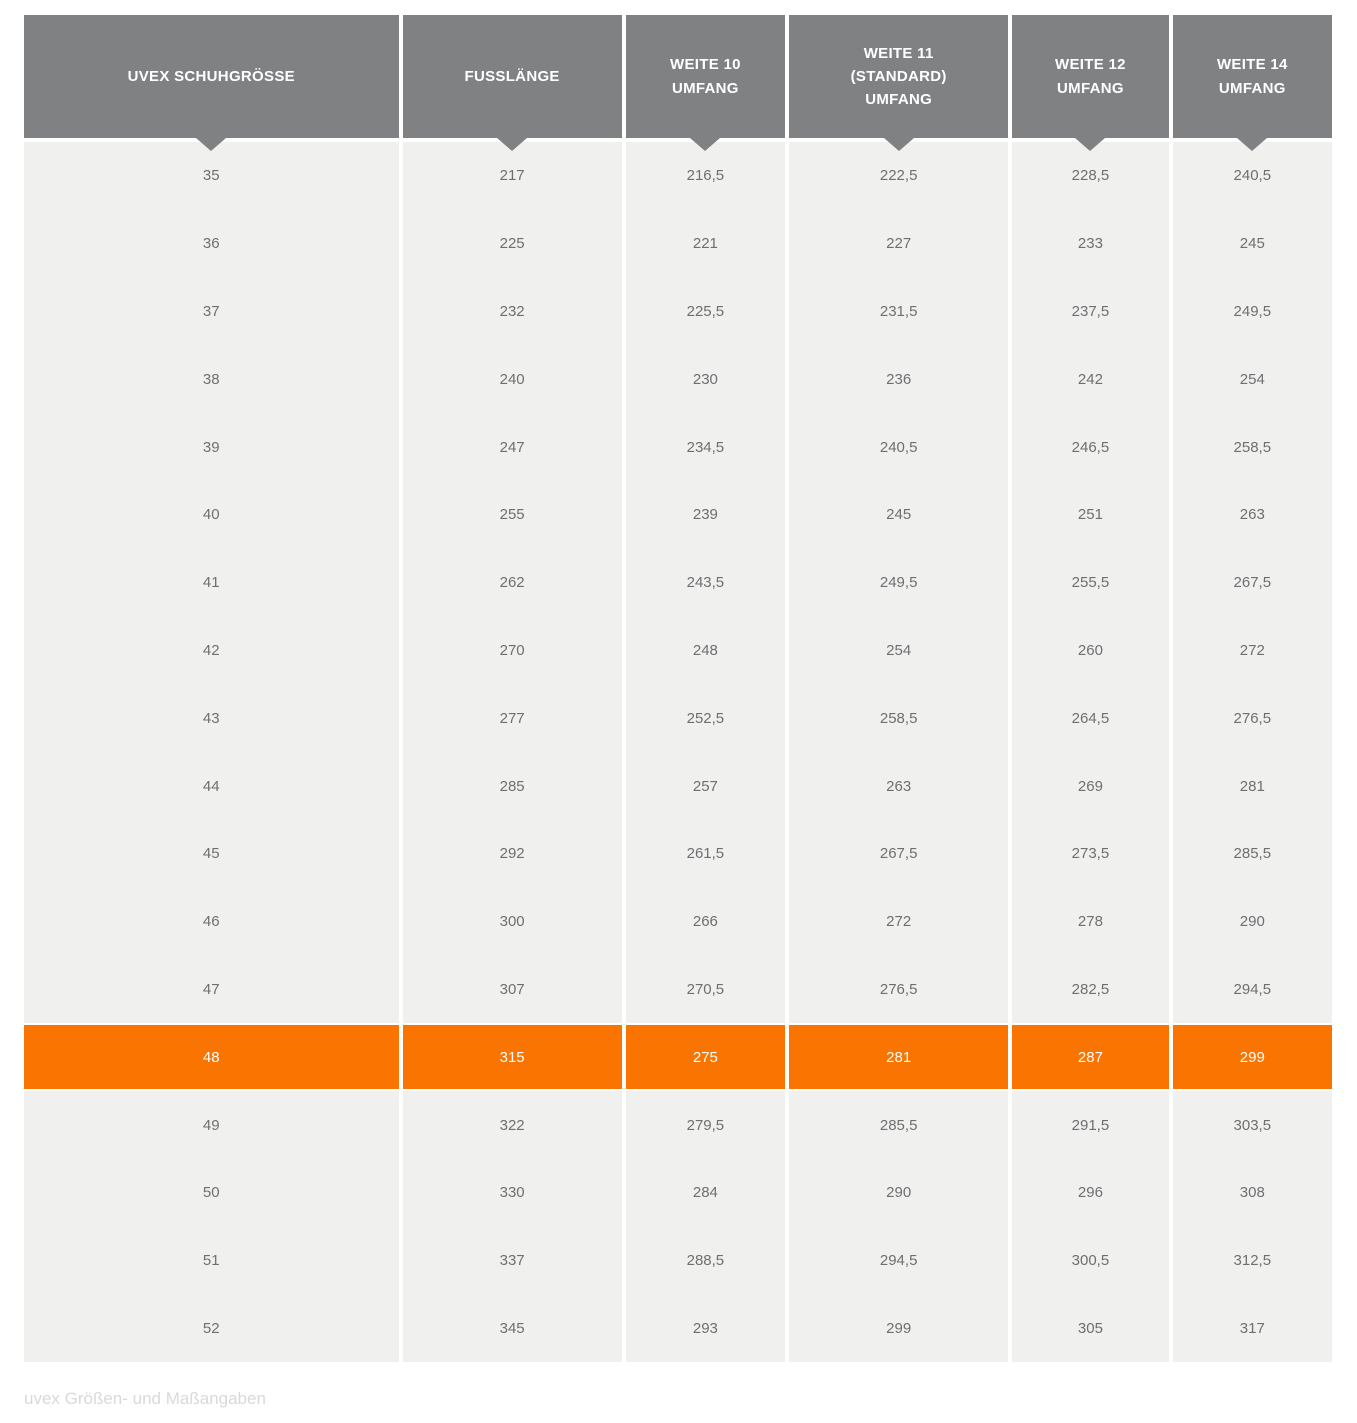  What do you see at coordinates (899, 989) in the screenshot?
I see `table-cell: 276,5` at bounding box center [899, 989].